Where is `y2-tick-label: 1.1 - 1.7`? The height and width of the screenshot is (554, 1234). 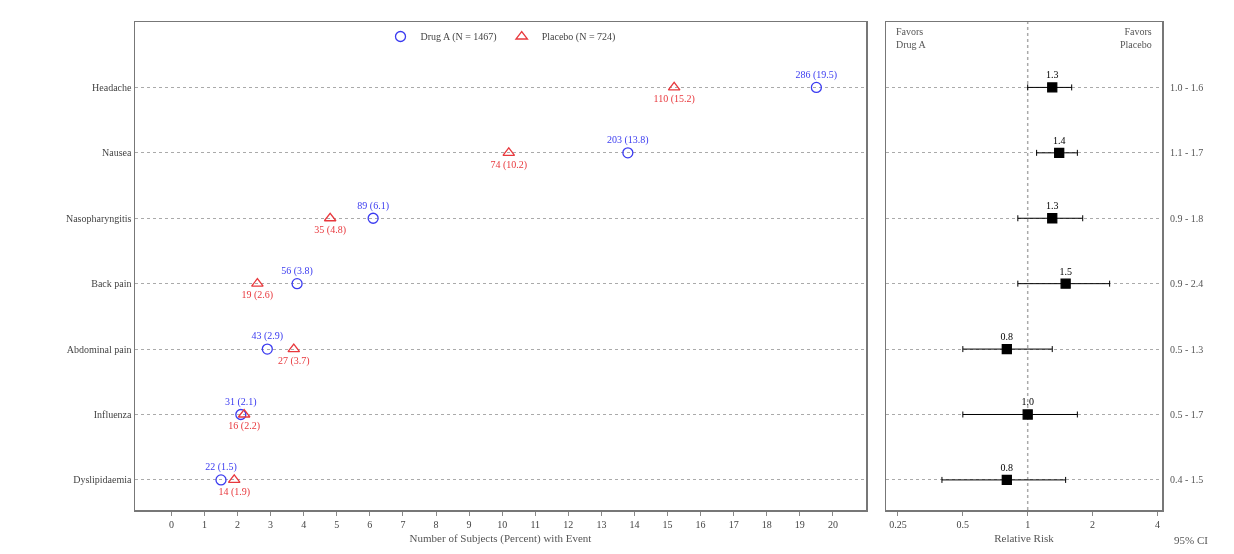 y2-tick-label: 1.1 - 1.7 is located at coordinates (1187, 152).